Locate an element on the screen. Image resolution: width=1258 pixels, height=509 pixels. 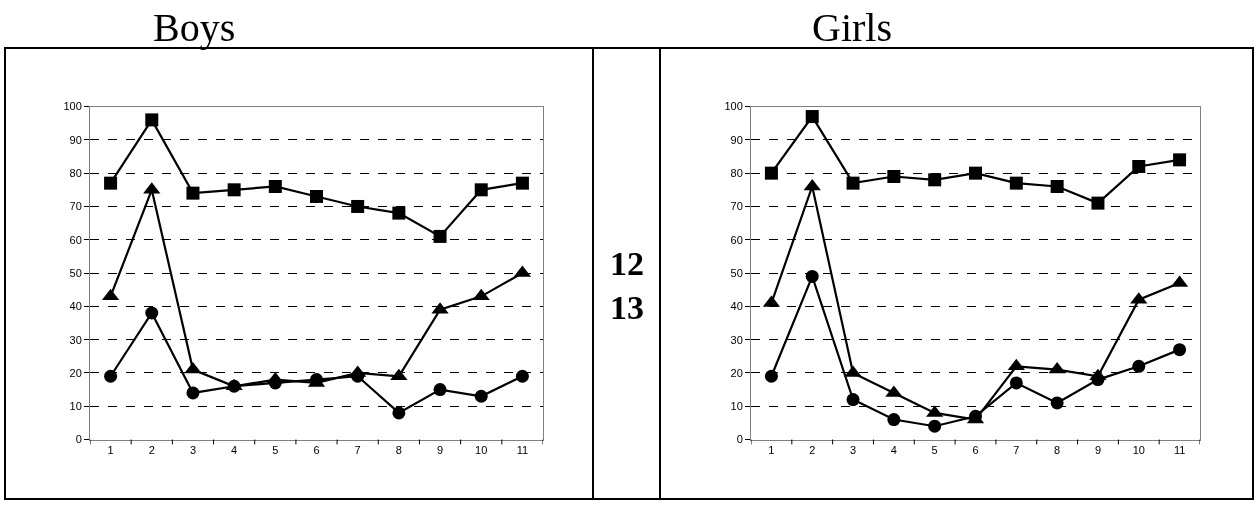
chart-title: Girls is located at coordinates (852, 27).